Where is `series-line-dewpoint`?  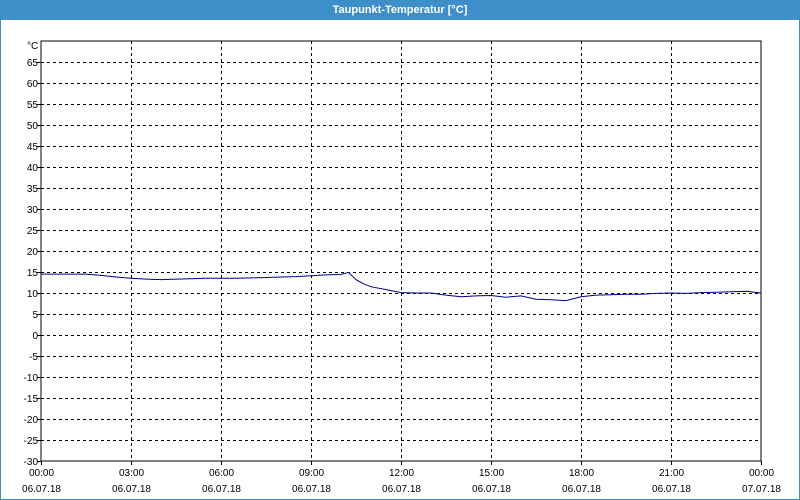
series-line-dewpoint is located at coordinates (401, 286).